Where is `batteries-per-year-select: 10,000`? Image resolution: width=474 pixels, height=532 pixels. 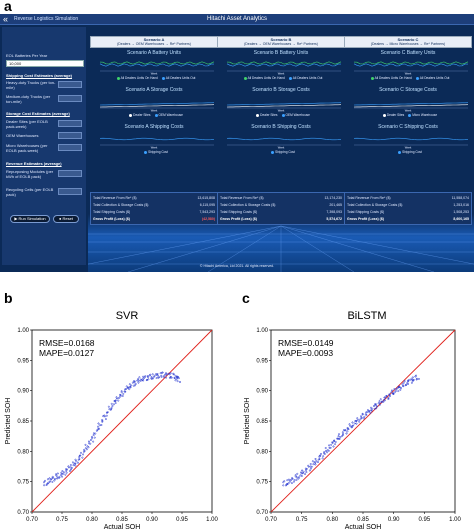
batteries-per-year-select: 10,000 is located at coordinates (45, 63).